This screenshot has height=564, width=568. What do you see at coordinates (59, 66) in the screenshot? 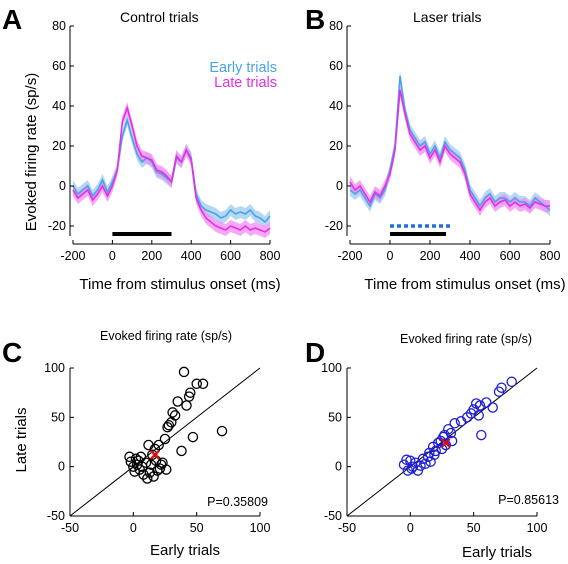
I see `panel-a-y-tick-label: 60` at bounding box center [59, 66].